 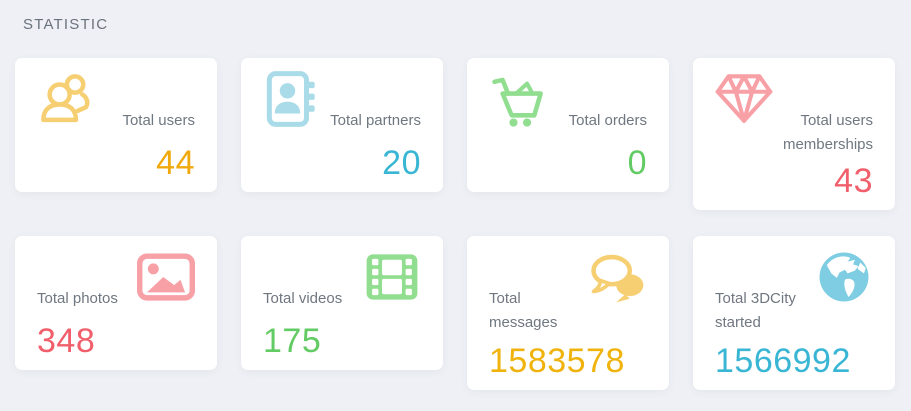 What do you see at coordinates (744, 99) in the screenshot?
I see `diamond-icon` at bounding box center [744, 99].